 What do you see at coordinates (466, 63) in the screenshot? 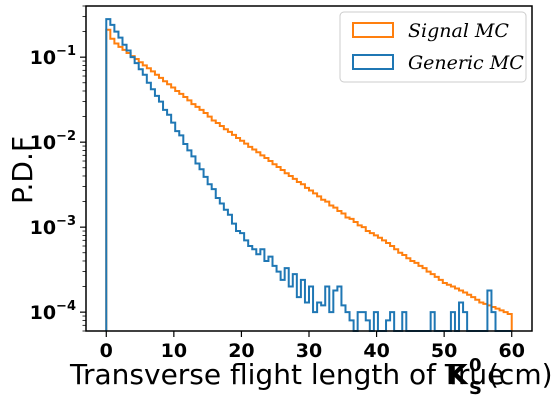
I see `legend-label-generic: Generic MC` at bounding box center [466, 63].